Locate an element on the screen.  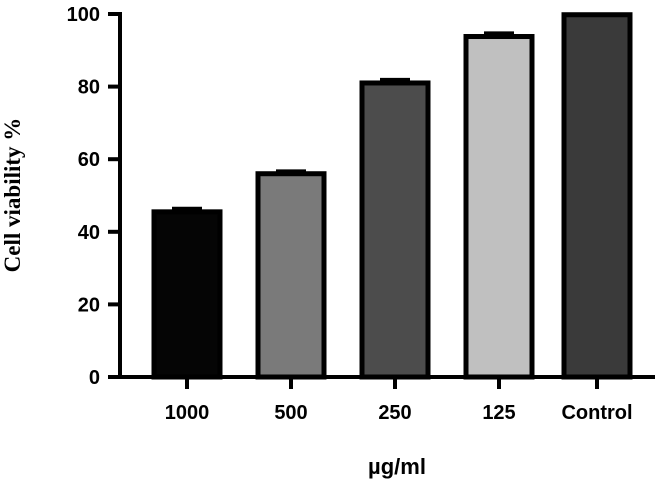
y-axis: 0 20 40 60 80 100 is located at coordinates (94, 196).